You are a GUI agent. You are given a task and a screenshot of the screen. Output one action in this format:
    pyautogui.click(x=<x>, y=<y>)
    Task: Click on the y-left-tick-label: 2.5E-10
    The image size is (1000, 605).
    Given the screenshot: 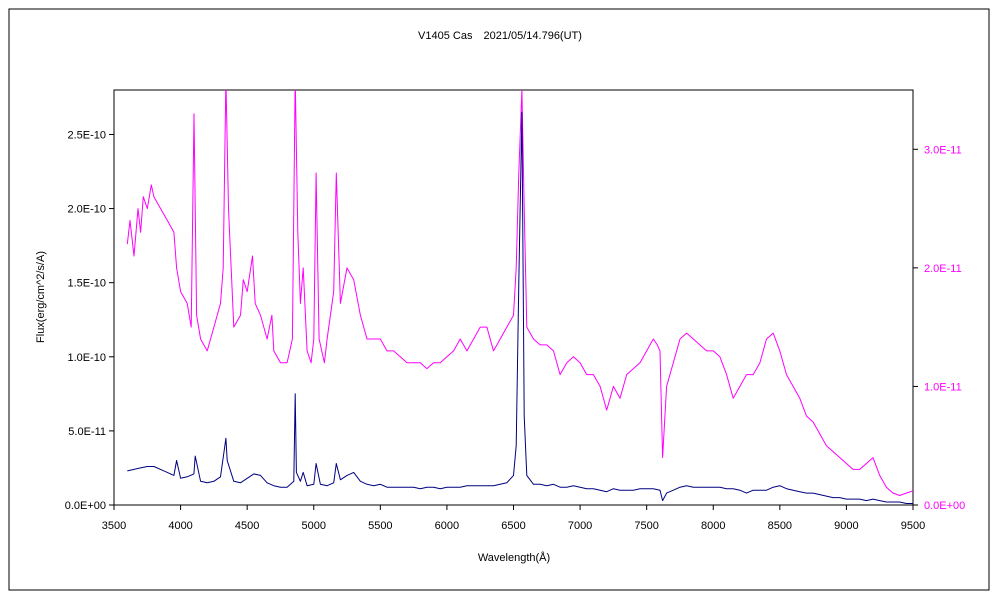 What is the action you would take?
    pyautogui.click(x=86, y=135)
    